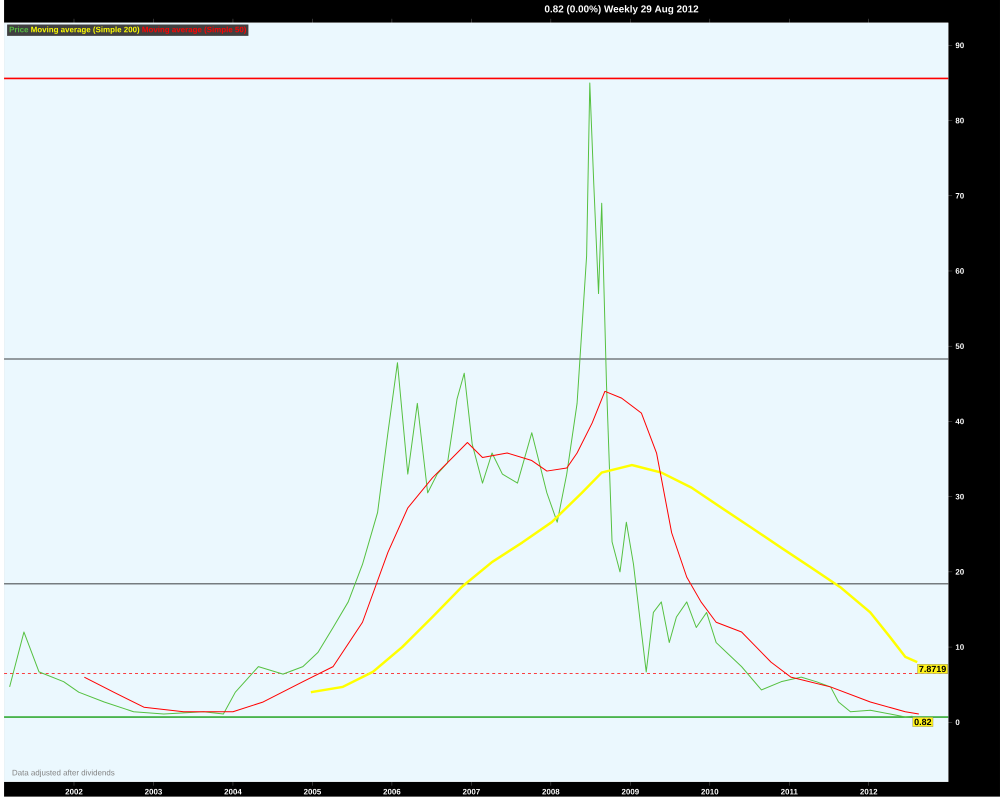 The height and width of the screenshot is (797, 1000). What do you see at coordinates (621, 9) in the screenshot?
I see `chart-title: 0.82 (0.00%) Weekly 29 Aug 2012` at bounding box center [621, 9].